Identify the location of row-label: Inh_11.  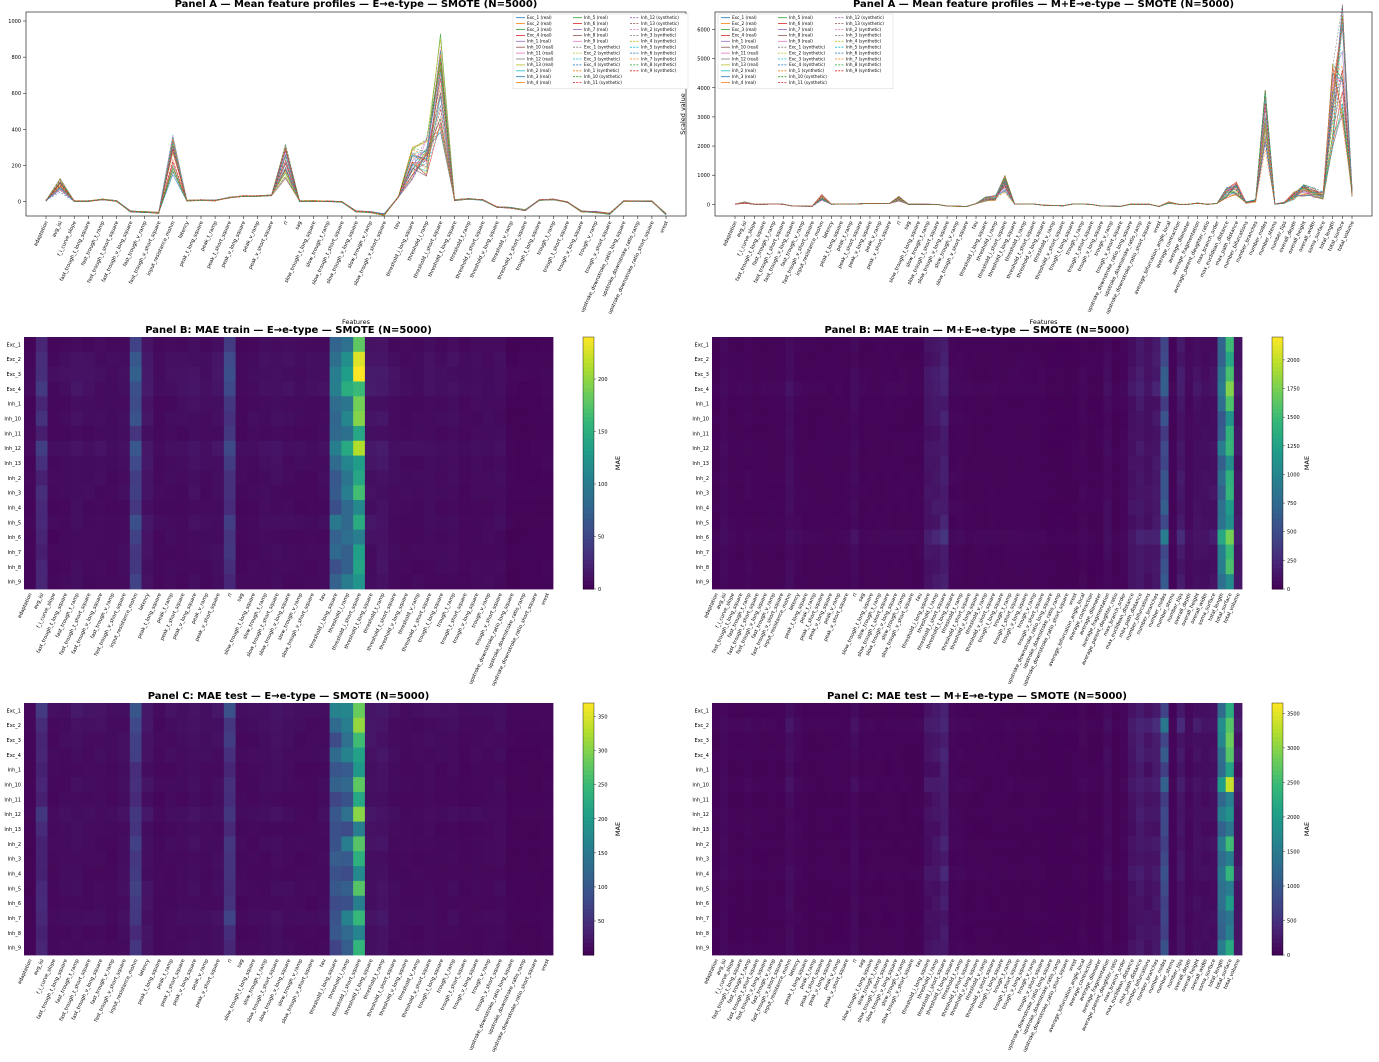
(12, 434).